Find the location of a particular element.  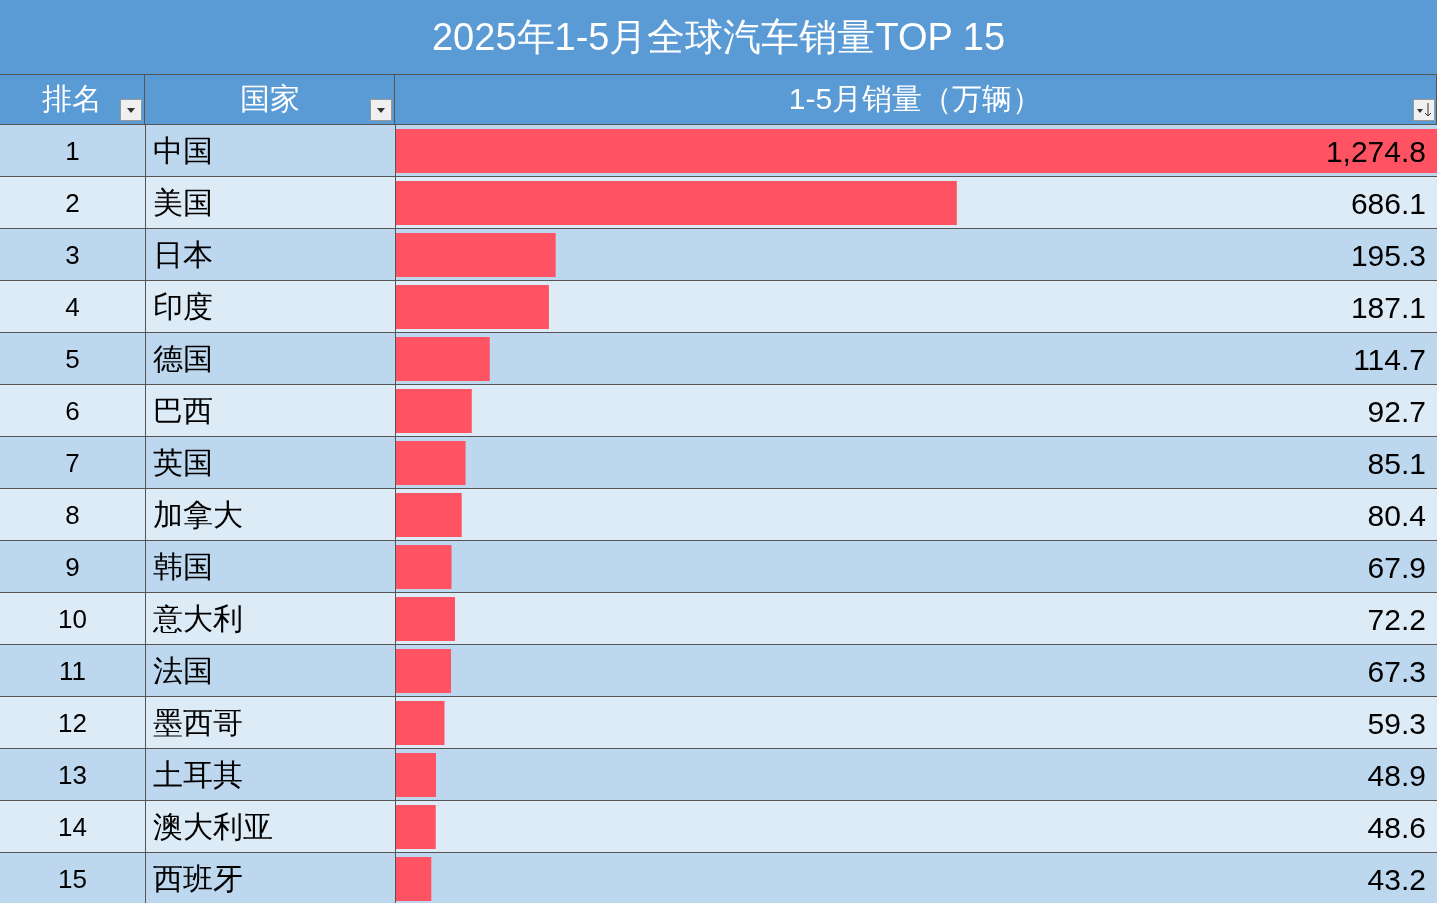

text: 10 is located at coordinates (72, 619).